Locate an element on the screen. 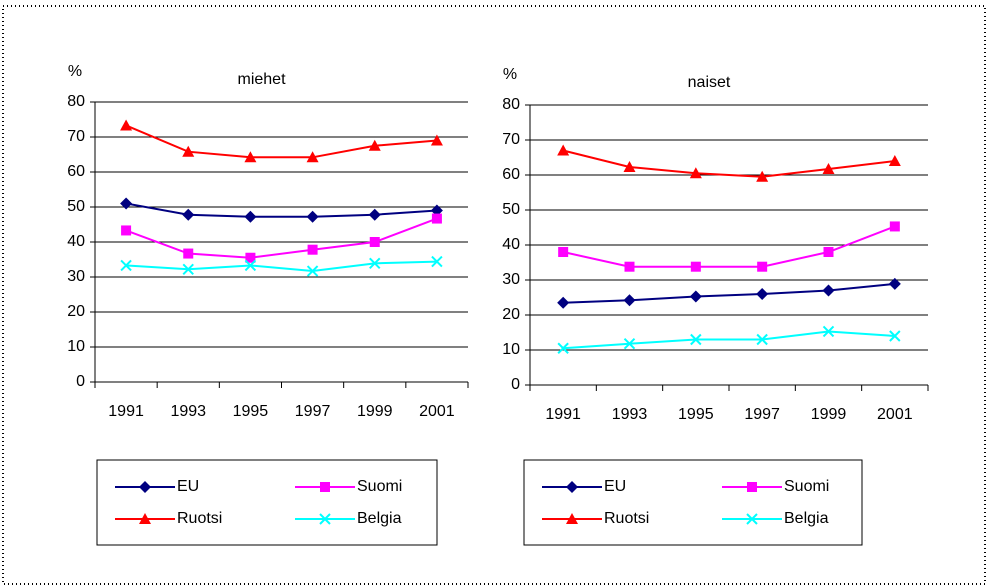  legend-label: Belgia is located at coordinates (806, 518).